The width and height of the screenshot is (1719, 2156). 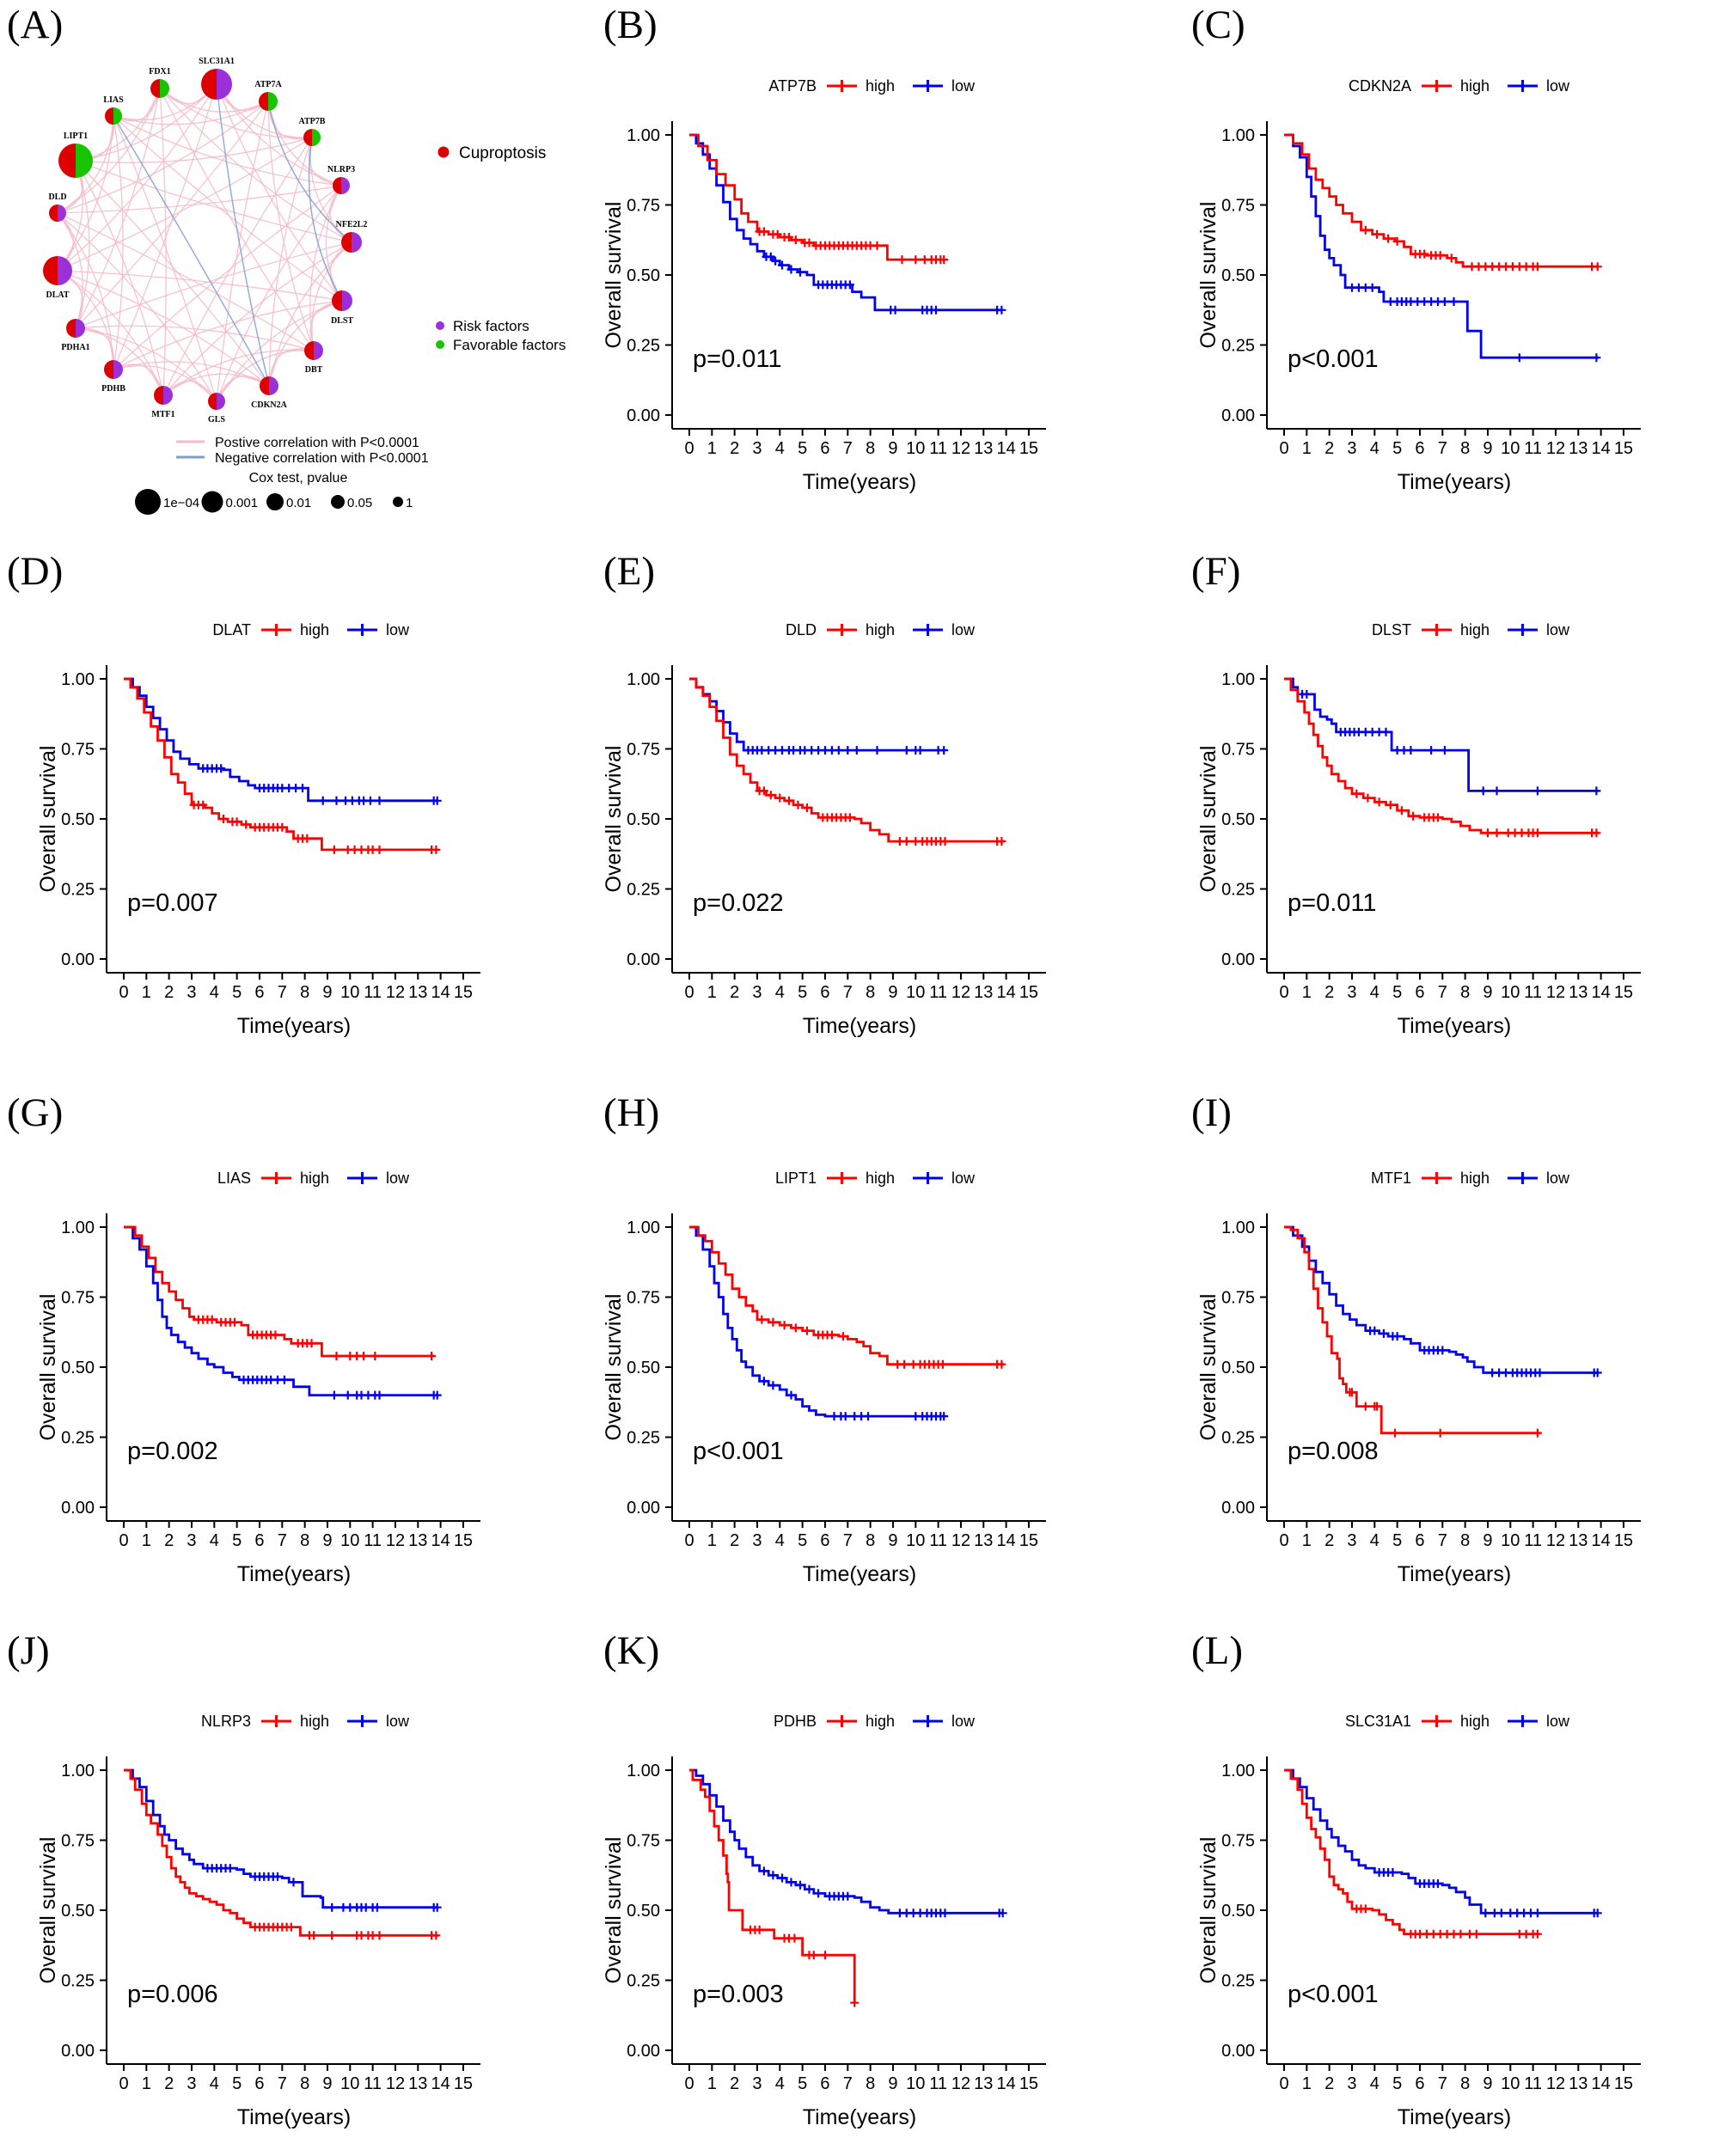 What do you see at coordinates (282, 2083) in the screenshot?
I see `x-tick-label: 7` at bounding box center [282, 2083].